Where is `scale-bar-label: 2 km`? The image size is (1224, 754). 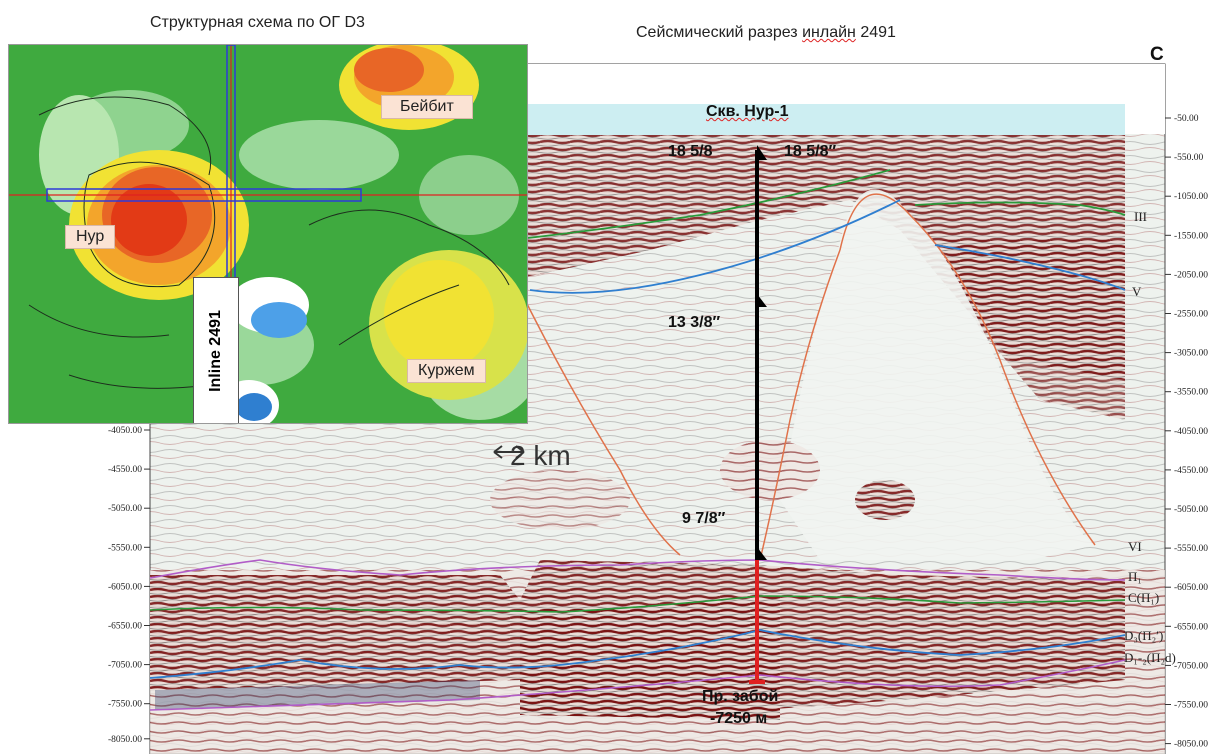 scale-bar-label: 2 km is located at coordinates (540, 455).